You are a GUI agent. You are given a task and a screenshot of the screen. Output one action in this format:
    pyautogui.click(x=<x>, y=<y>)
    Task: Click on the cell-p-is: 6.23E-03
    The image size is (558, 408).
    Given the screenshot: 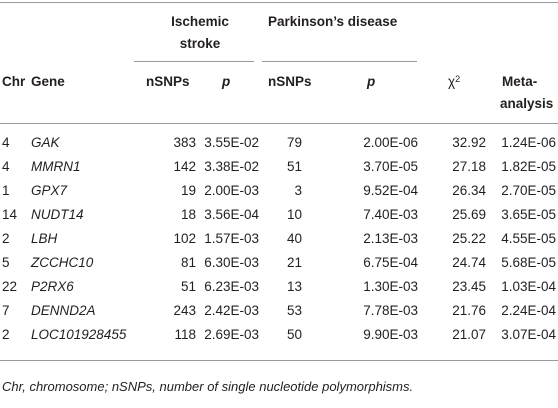 What is the action you would take?
    pyautogui.click(x=231, y=286)
    